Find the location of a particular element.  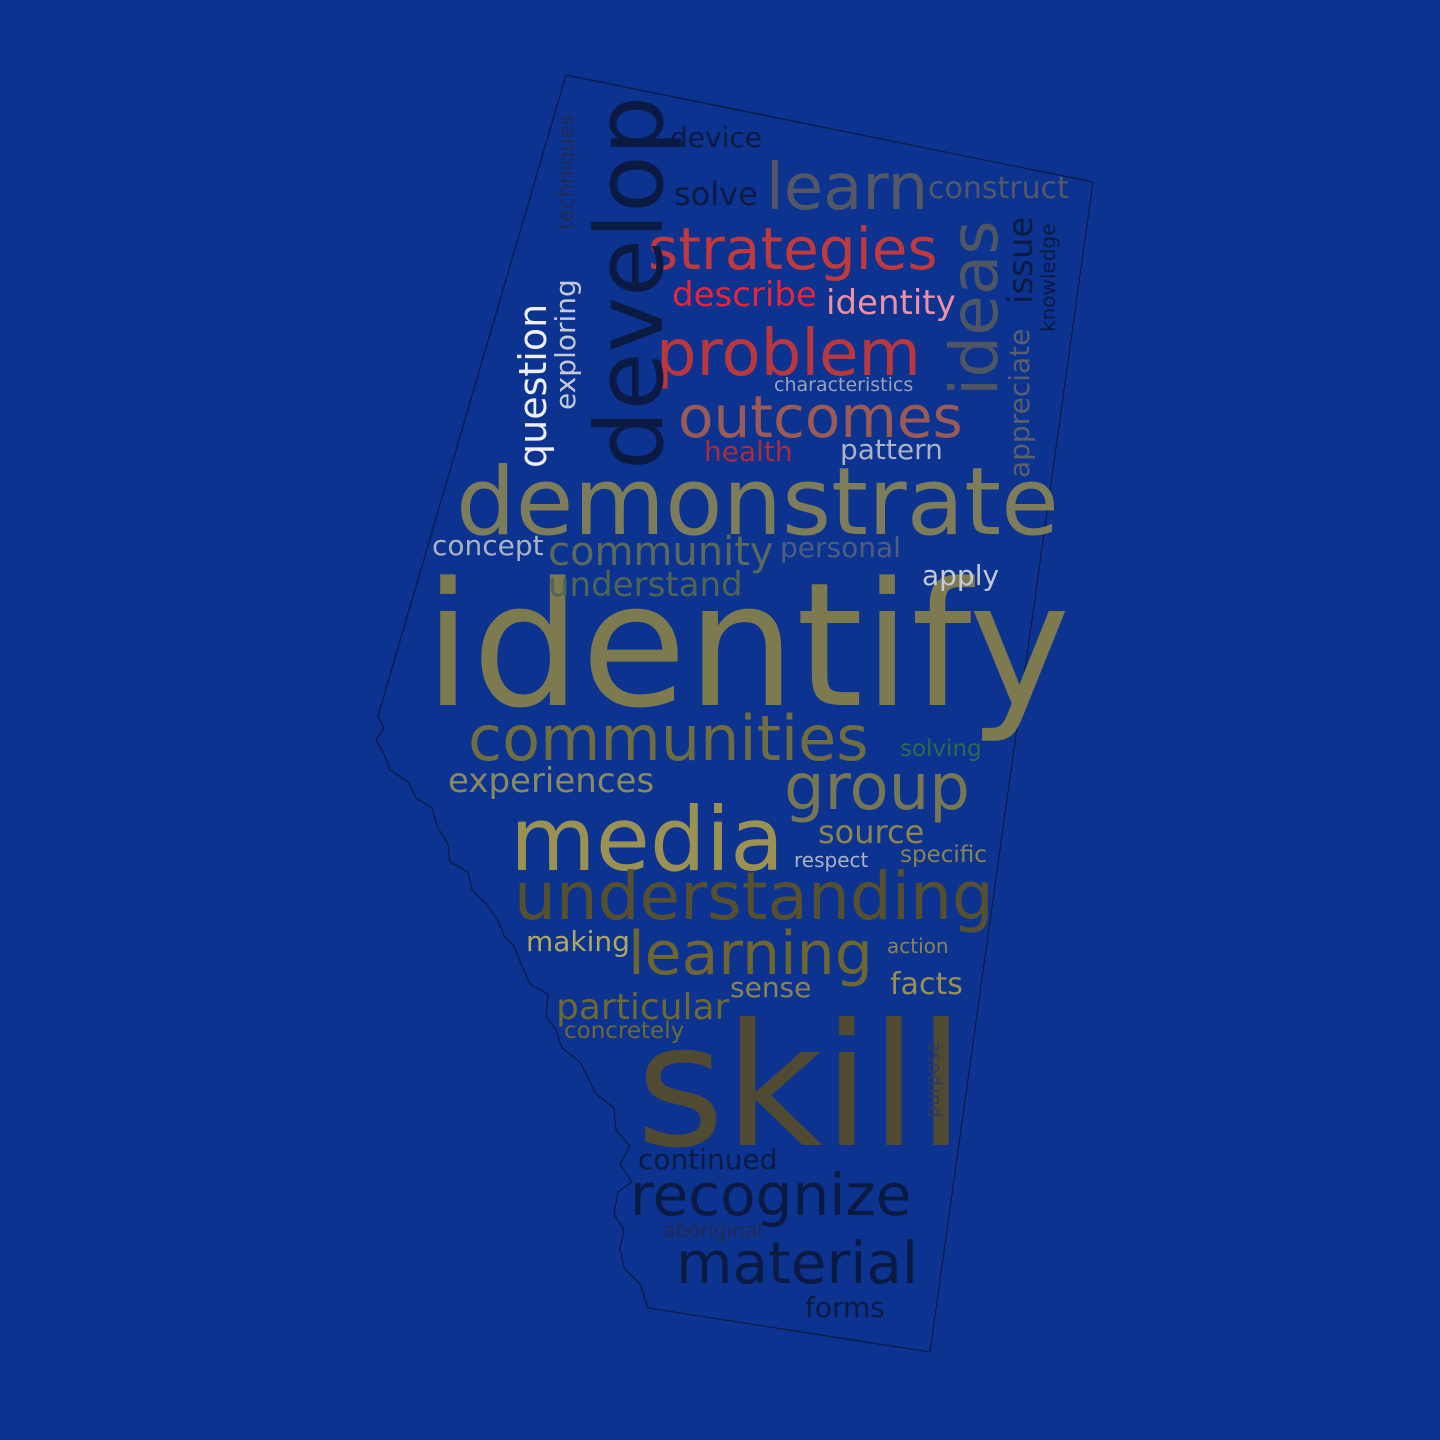

word-strategies: strategies is located at coordinates (793, 249).